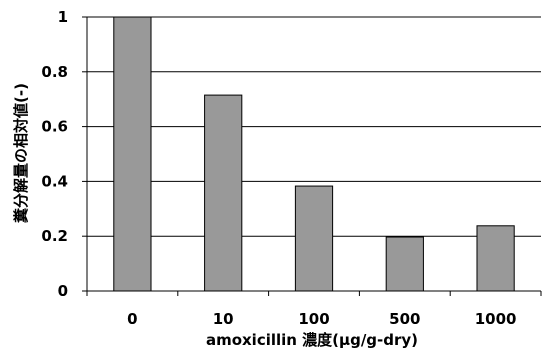  What do you see at coordinates (132, 319) in the screenshot?
I see `x-tick-label: 0` at bounding box center [132, 319].